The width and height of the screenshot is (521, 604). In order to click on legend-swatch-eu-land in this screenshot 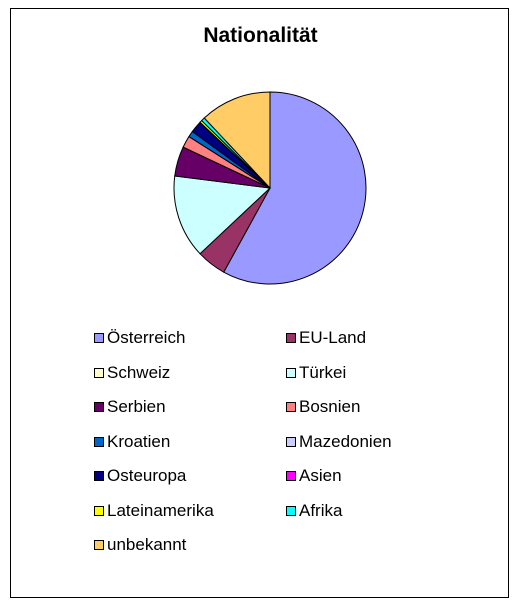, I will do `click(291, 338)`.